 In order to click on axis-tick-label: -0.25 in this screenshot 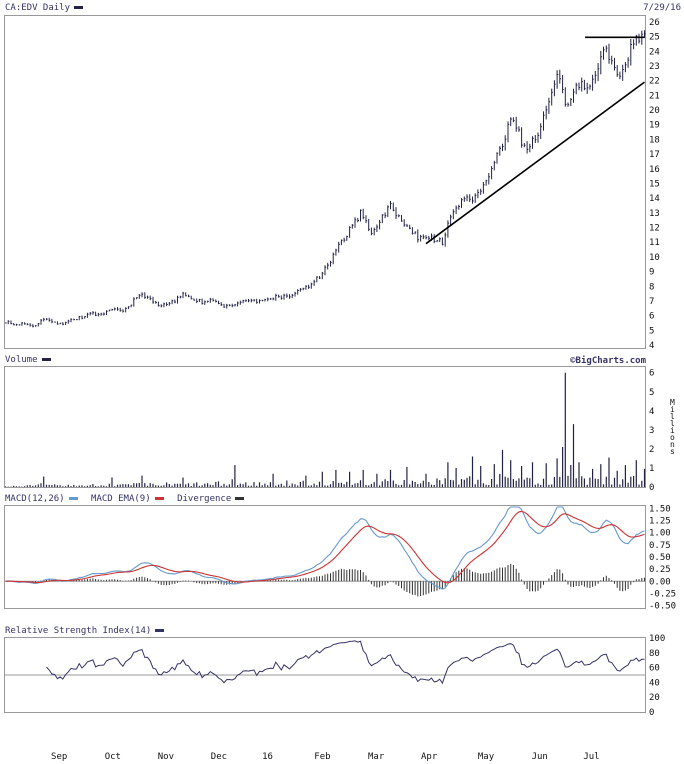, I will do `click(662, 594)`.